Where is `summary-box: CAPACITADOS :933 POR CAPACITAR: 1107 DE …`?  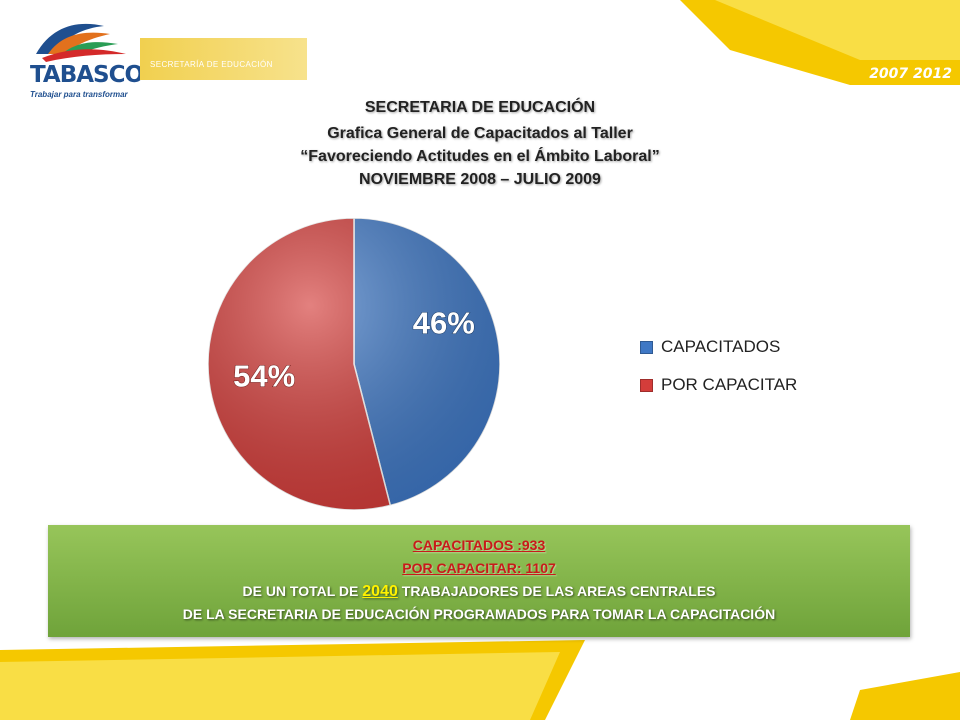 summary-box: CAPACITADOS :933 POR CAPACITAR: 1107 DE … is located at coordinates (479, 581).